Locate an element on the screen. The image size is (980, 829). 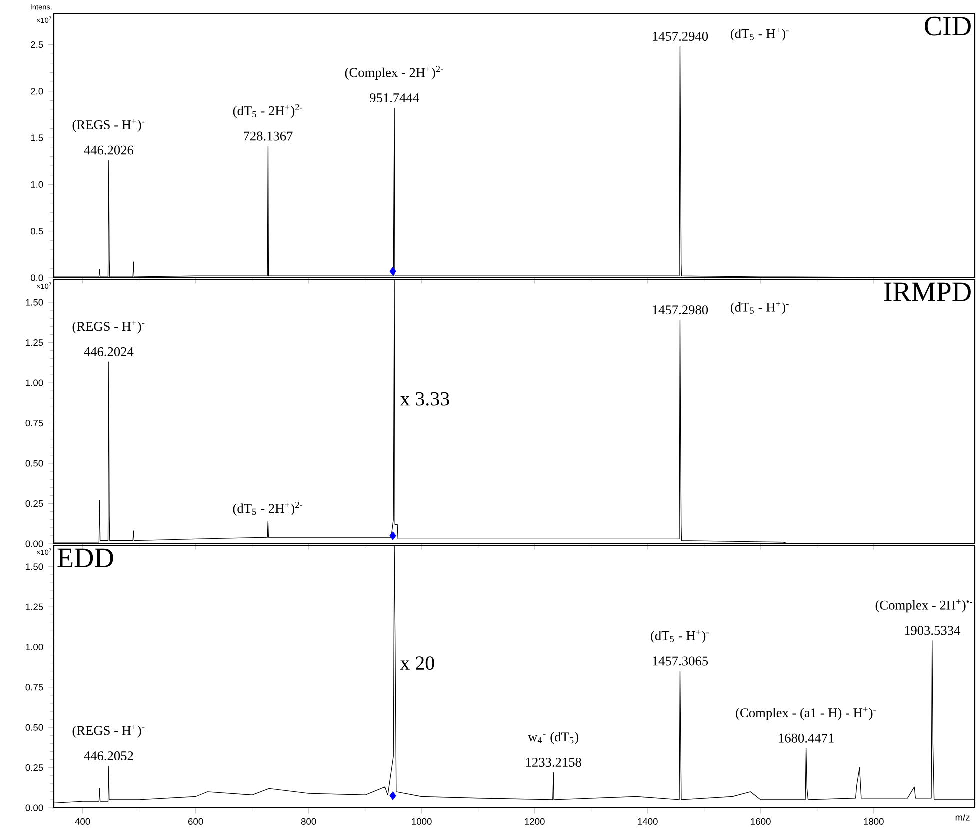
annotation: 1233.2158 is located at coordinates (554, 762).